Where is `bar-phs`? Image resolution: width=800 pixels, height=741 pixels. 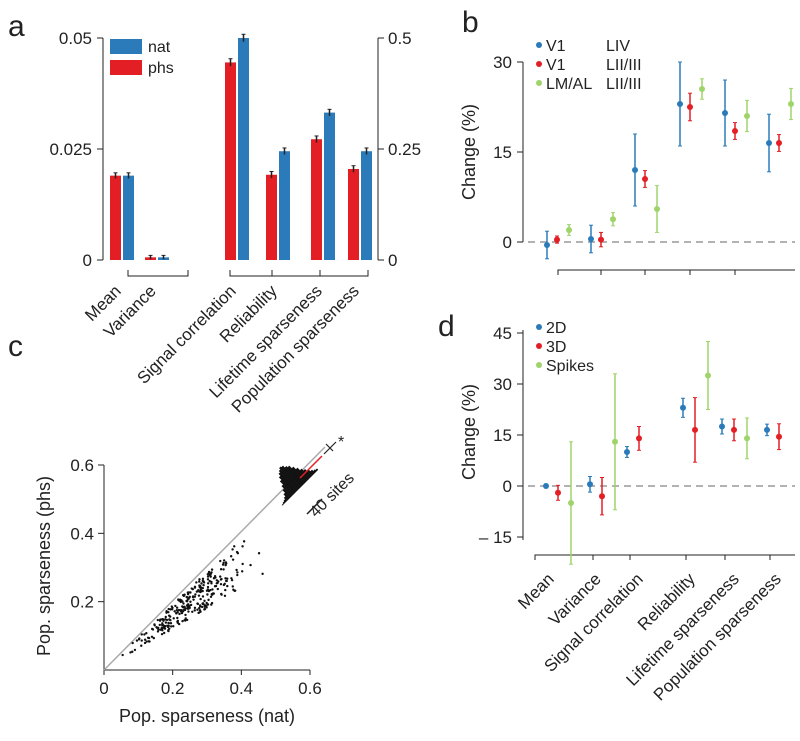
bar-phs is located at coordinates (353, 214).